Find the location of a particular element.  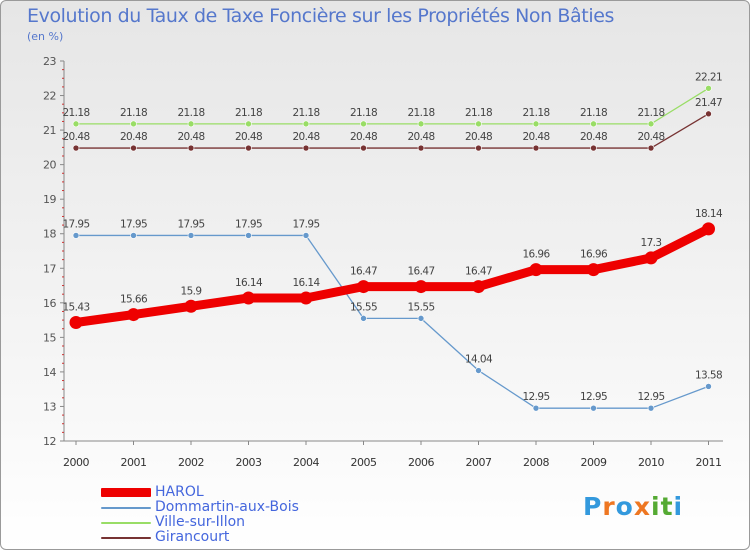

x-tick-label: 2000 is located at coordinates (76, 462).